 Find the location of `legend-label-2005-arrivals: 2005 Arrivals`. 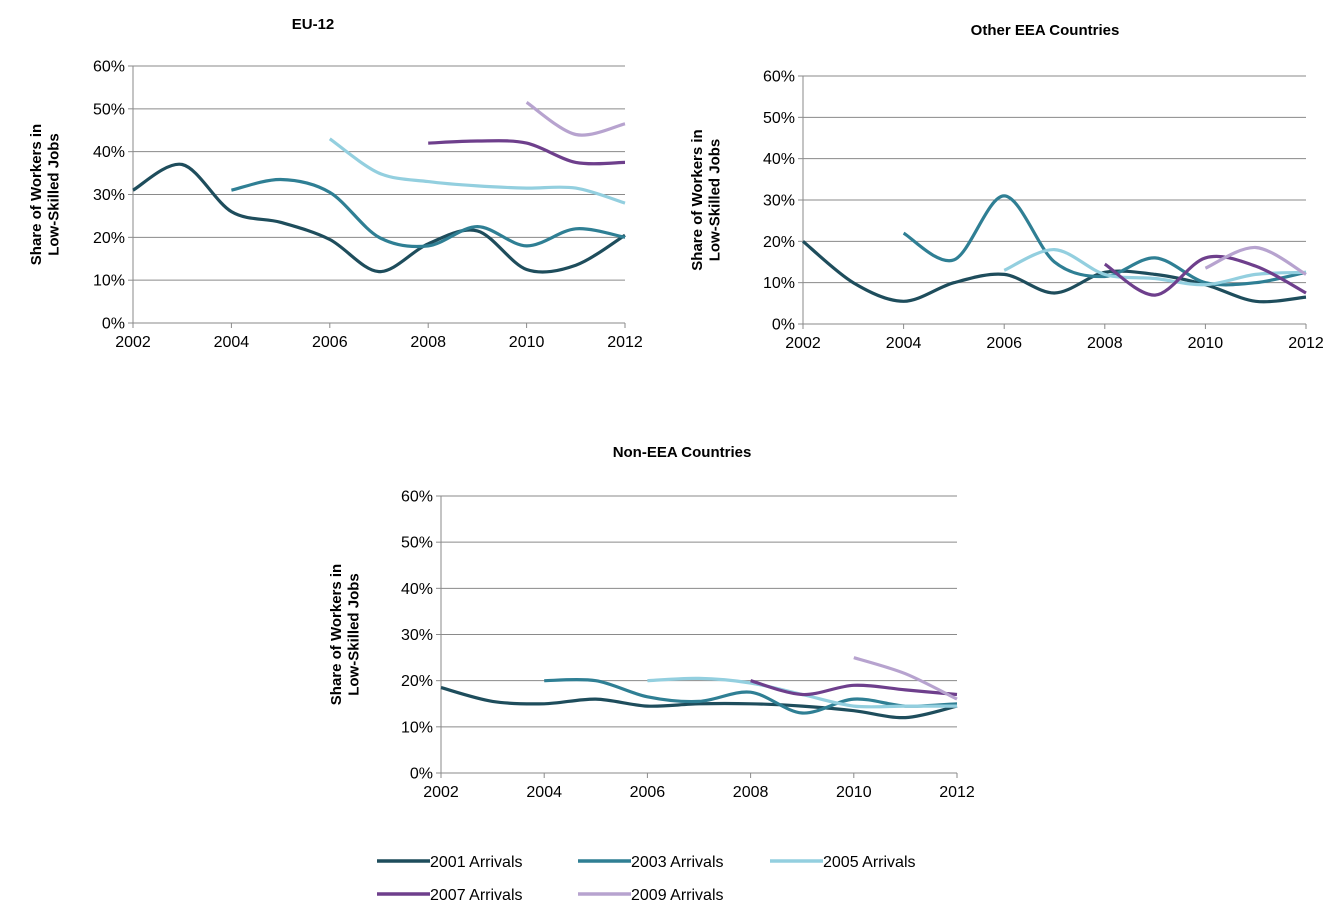

legend-label-2005-arrivals: 2005 Arrivals is located at coordinates (869, 862).